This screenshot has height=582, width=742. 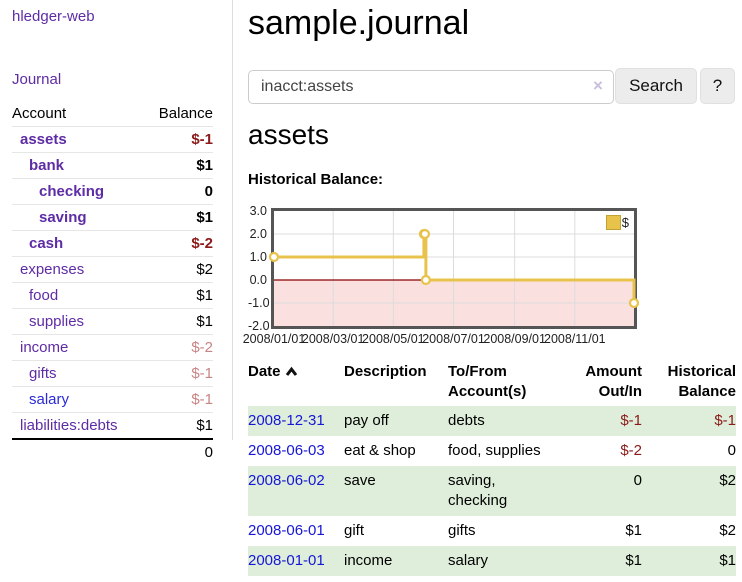 I want to click on account-link-cash: cash, so click(x=46, y=243).